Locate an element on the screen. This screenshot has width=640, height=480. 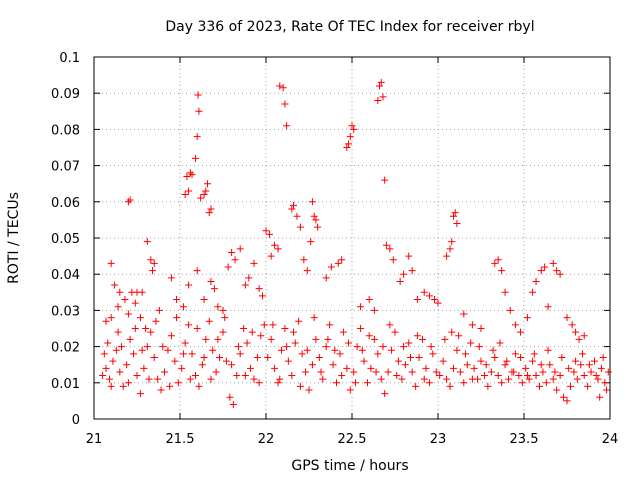
y-tick-label: 0.09 is located at coordinates (65, 94).